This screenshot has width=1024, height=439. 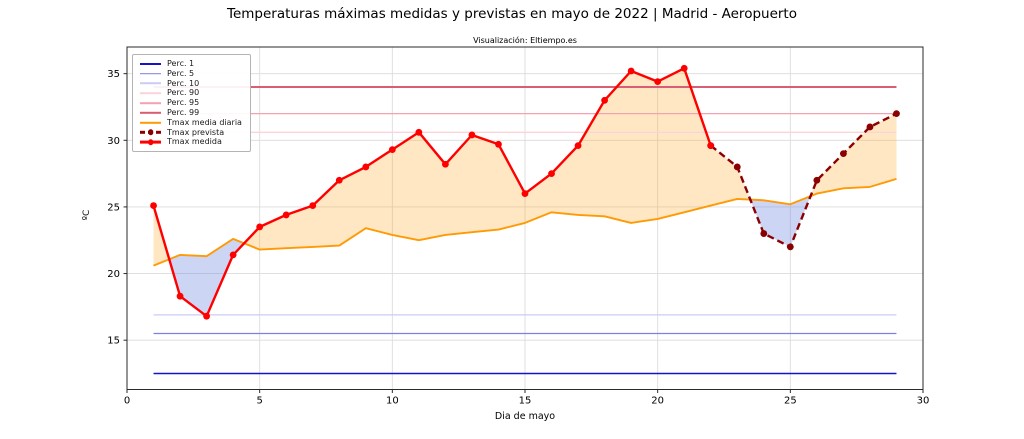 What do you see at coordinates (525, 416) in the screenshot?
I see `x-axis-label: Dia de mayo` at bounding box center [525, 416].